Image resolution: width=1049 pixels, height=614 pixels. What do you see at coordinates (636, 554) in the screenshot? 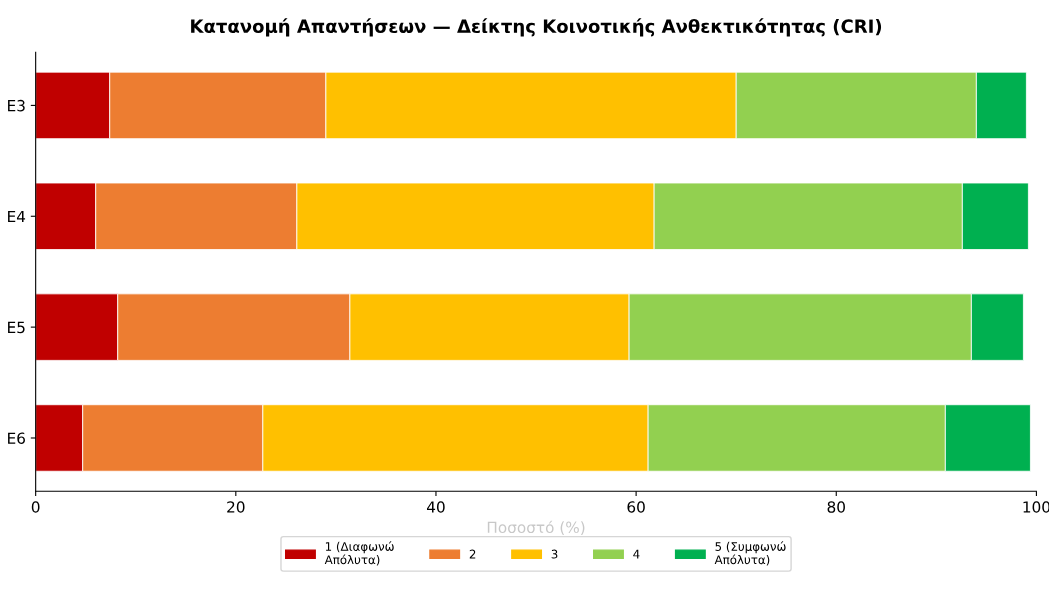
I see `legend-label: 4` at bounding box center [636, 554].